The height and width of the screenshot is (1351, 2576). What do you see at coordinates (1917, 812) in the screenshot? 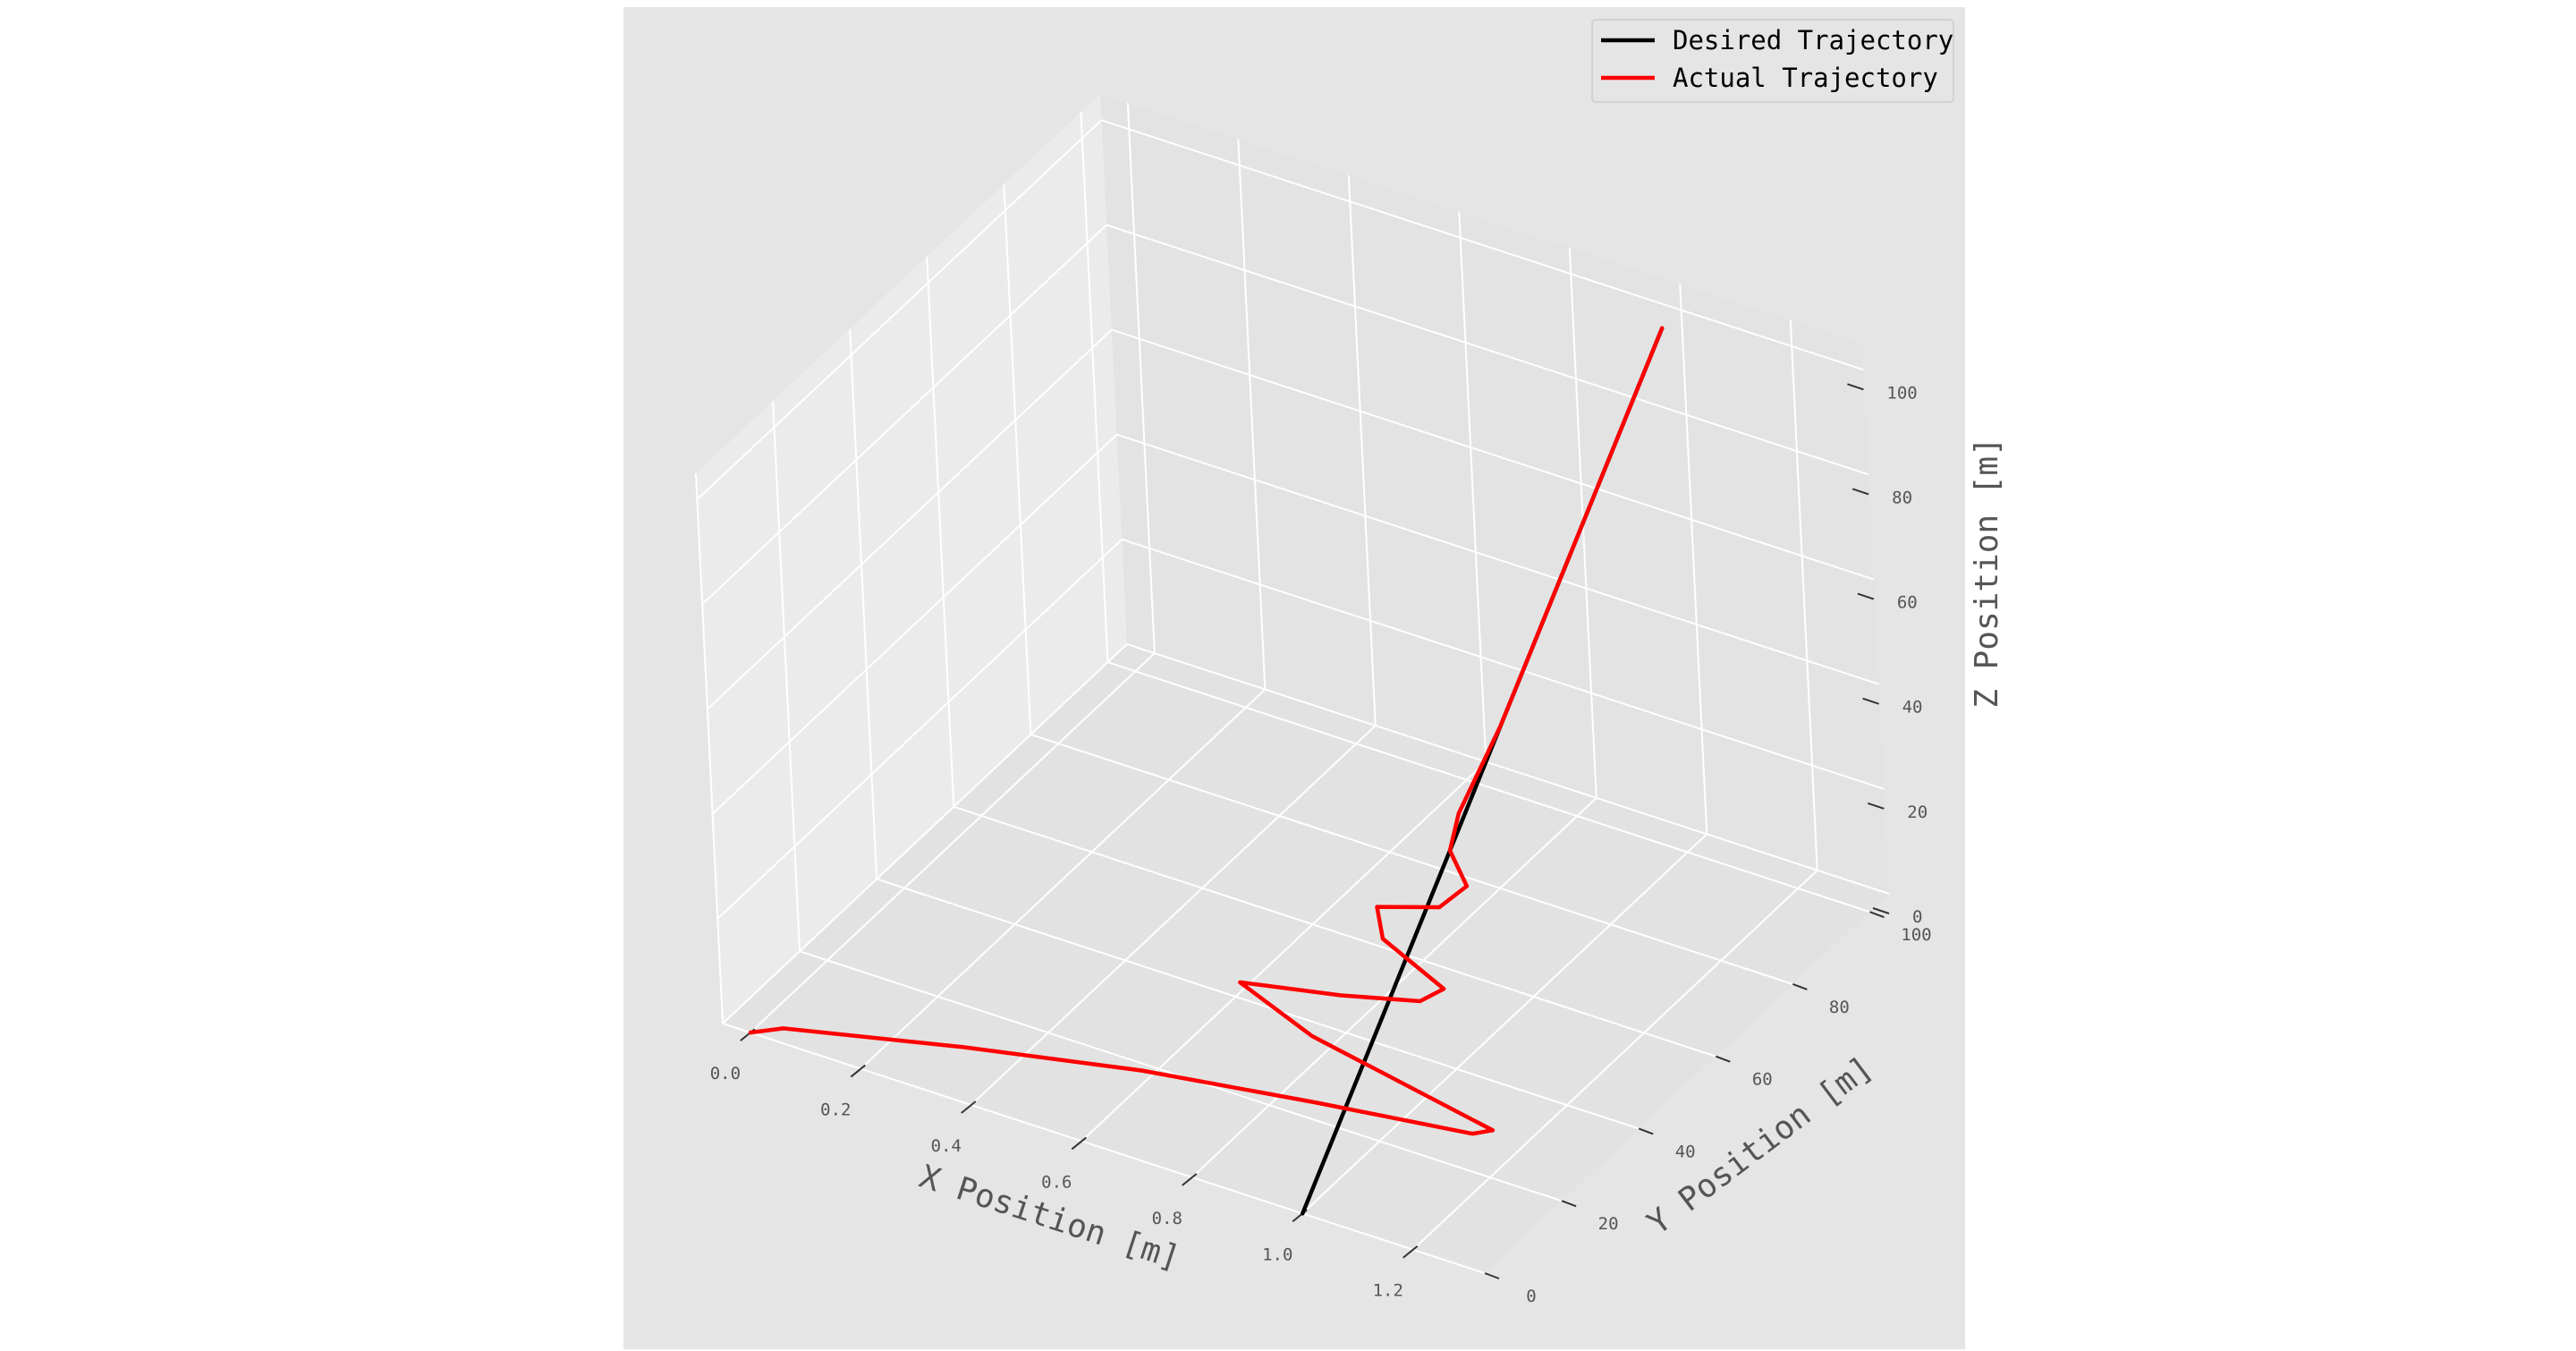
I see `z-tick-label: 20` at bounding box center [1917, 812].